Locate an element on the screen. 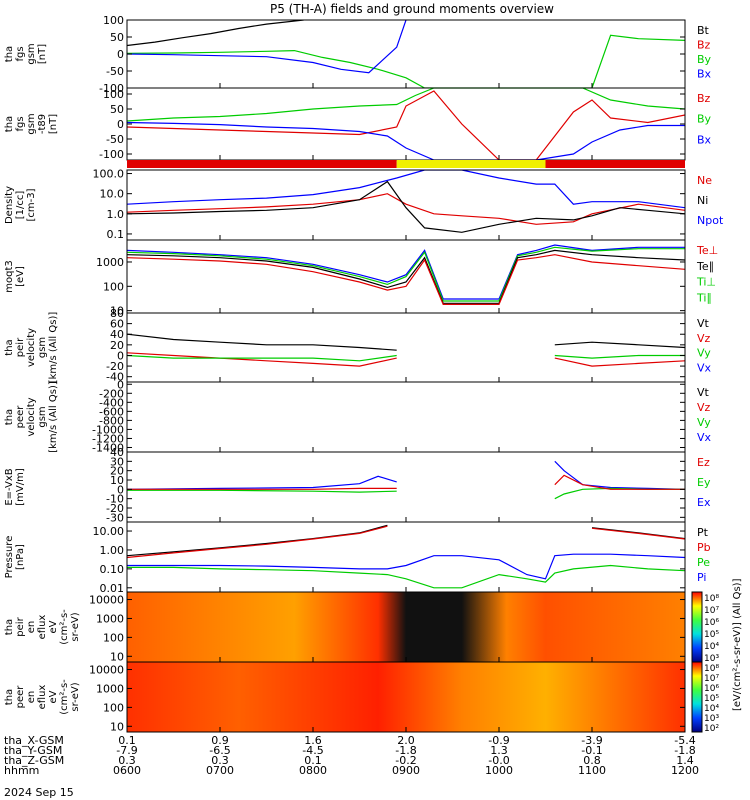 The width and height of the screenshot is (750, 800). legend-entry: Ni is located at coordinates (702, 200).